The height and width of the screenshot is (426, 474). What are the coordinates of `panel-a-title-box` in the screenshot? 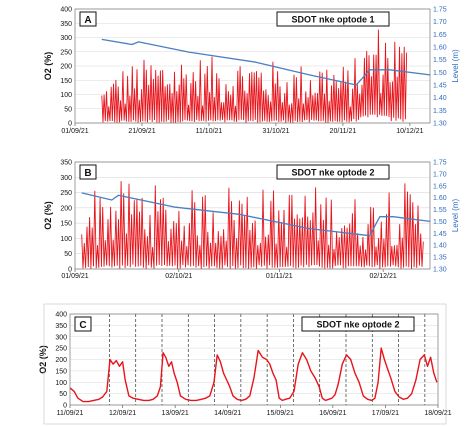 It's located at (333, 19).